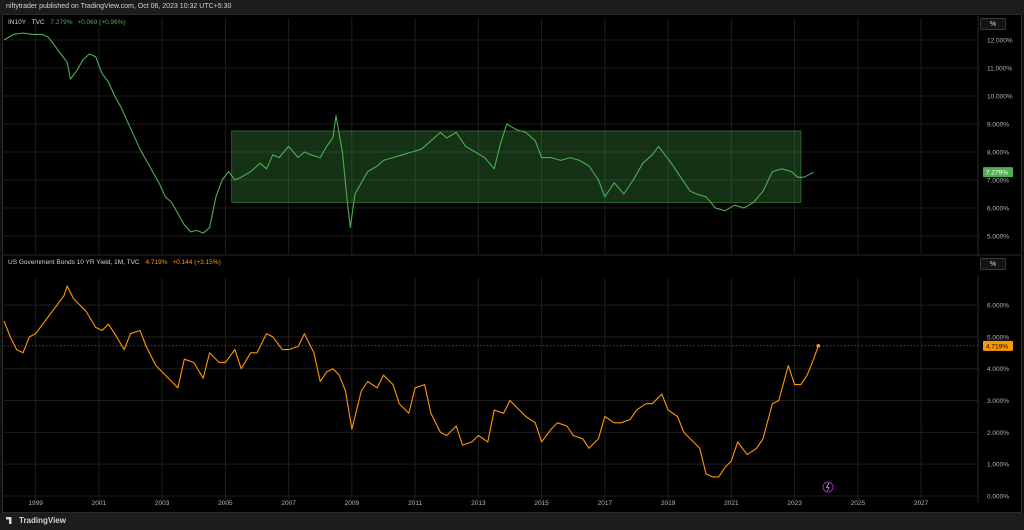 This screenshot has width=1024, height=530. I want to click on y-tick-label: 2.000%, so click(998, 433).